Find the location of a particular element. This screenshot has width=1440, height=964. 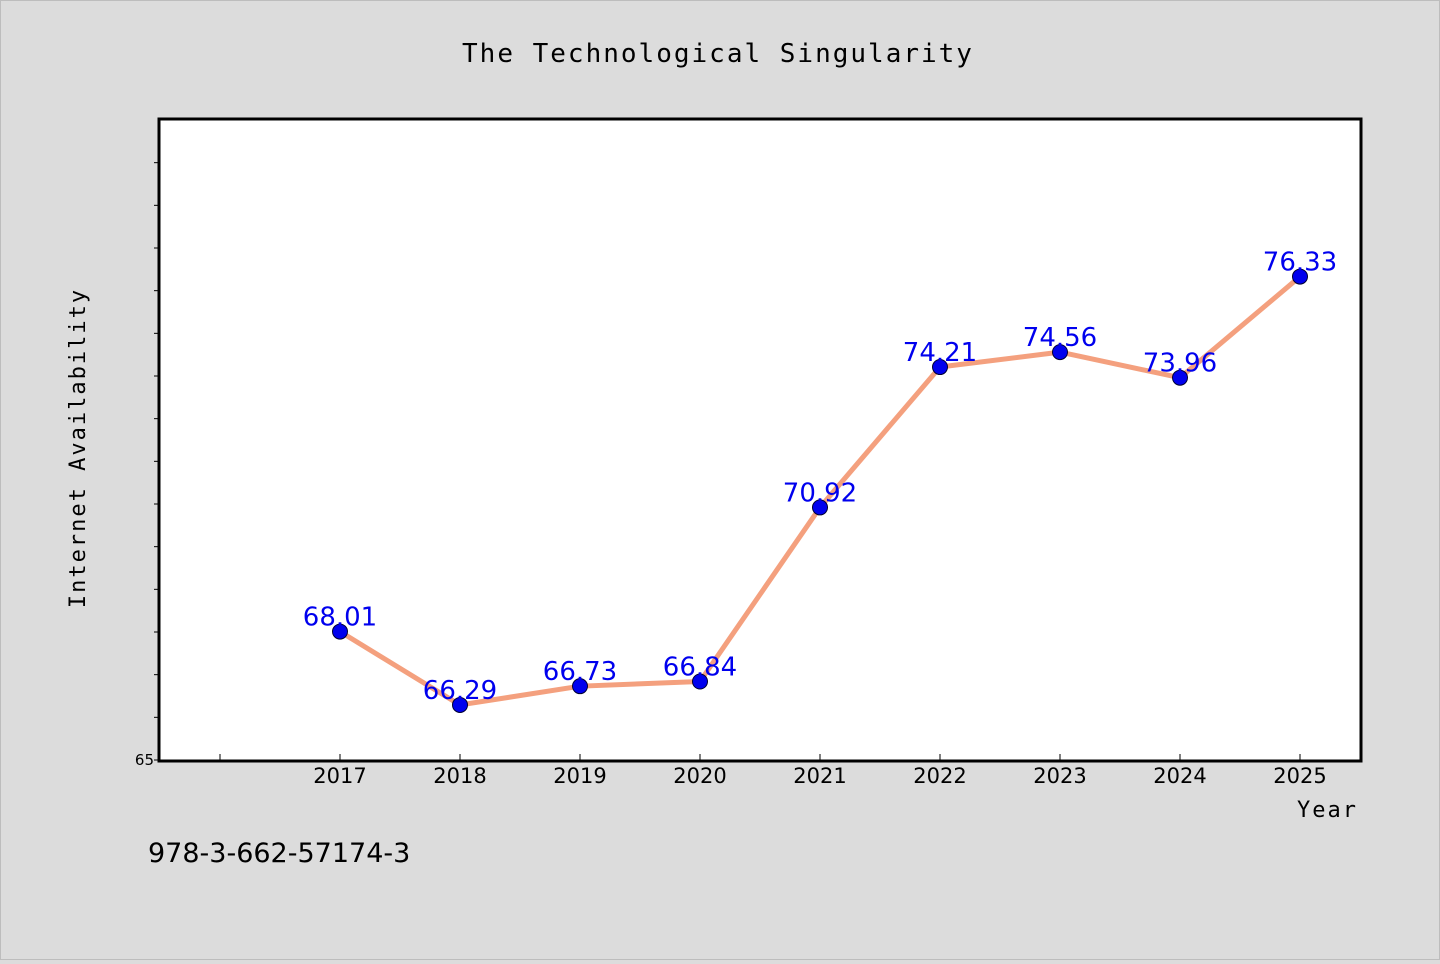

data-label: 66.84 is located at coordinates (700, 667).